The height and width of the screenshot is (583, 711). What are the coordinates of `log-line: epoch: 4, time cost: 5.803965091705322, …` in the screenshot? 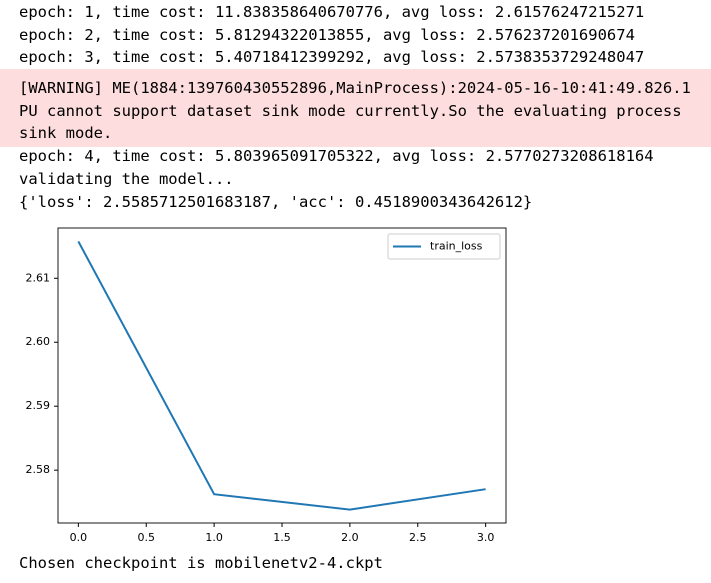 It's located at (336, 156).